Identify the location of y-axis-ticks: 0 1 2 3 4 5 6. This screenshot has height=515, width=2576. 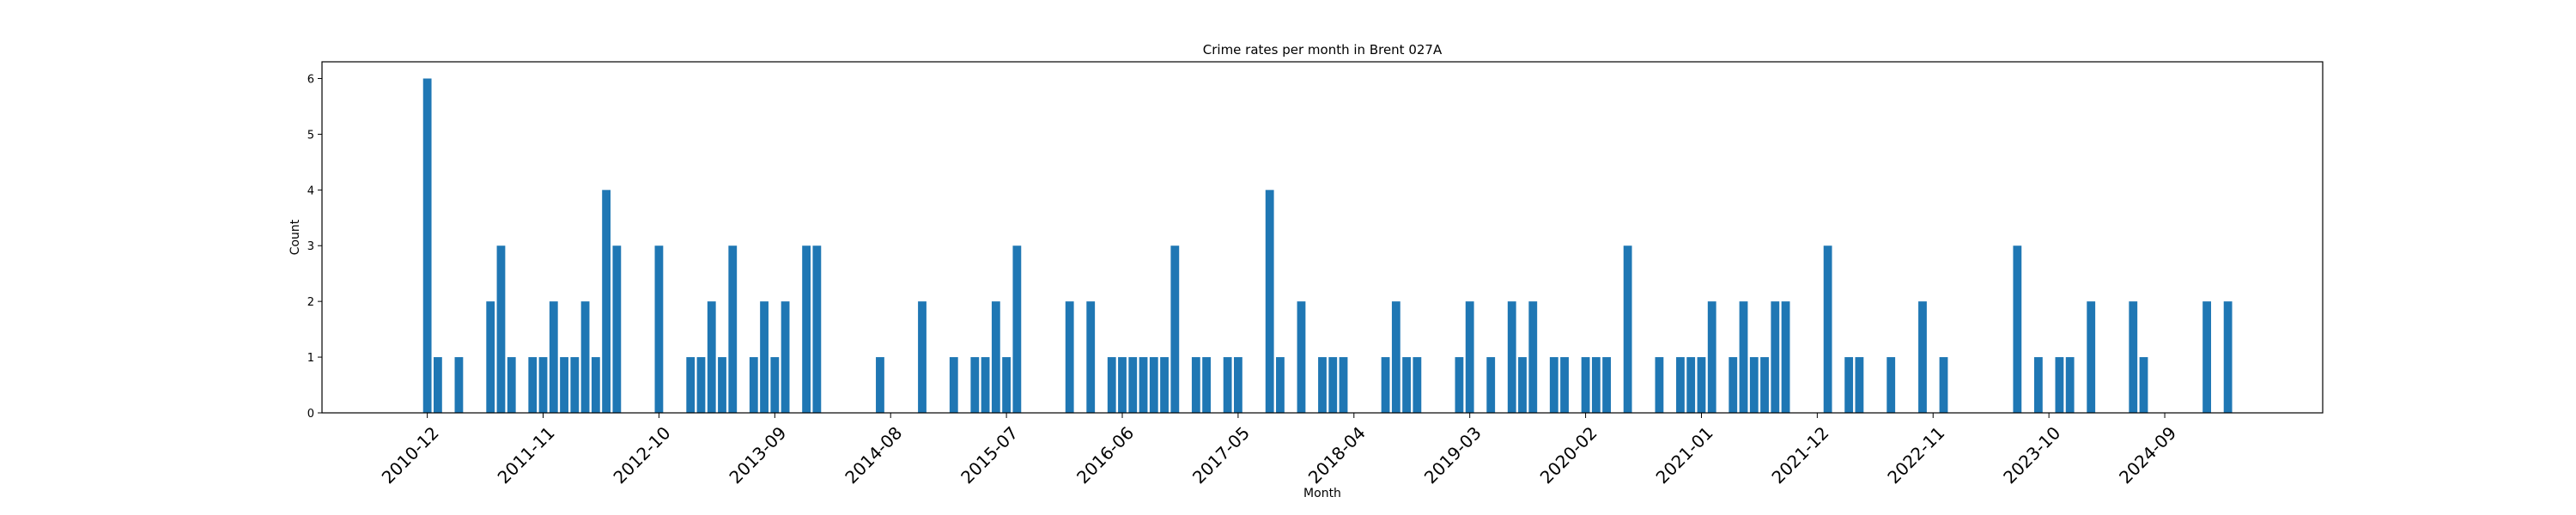
(314, 247).